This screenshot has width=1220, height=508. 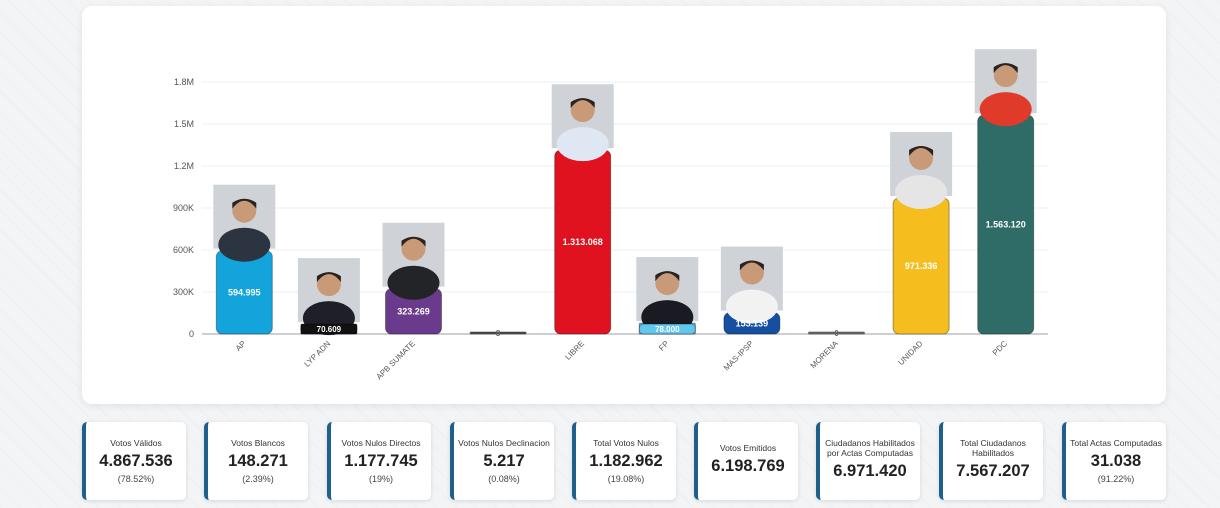 What do you see at coordinates (738, 355) in the screenshot?
I see `x-tick-label: MAS-IPSP` at bounding box center [738, 355].